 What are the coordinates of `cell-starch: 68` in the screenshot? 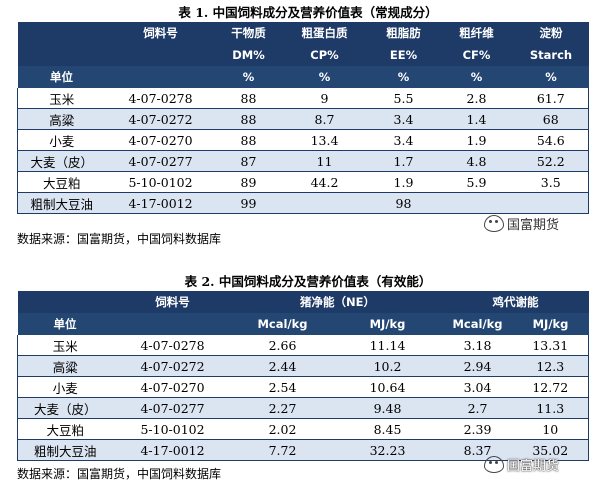 It's located at (551, 119).